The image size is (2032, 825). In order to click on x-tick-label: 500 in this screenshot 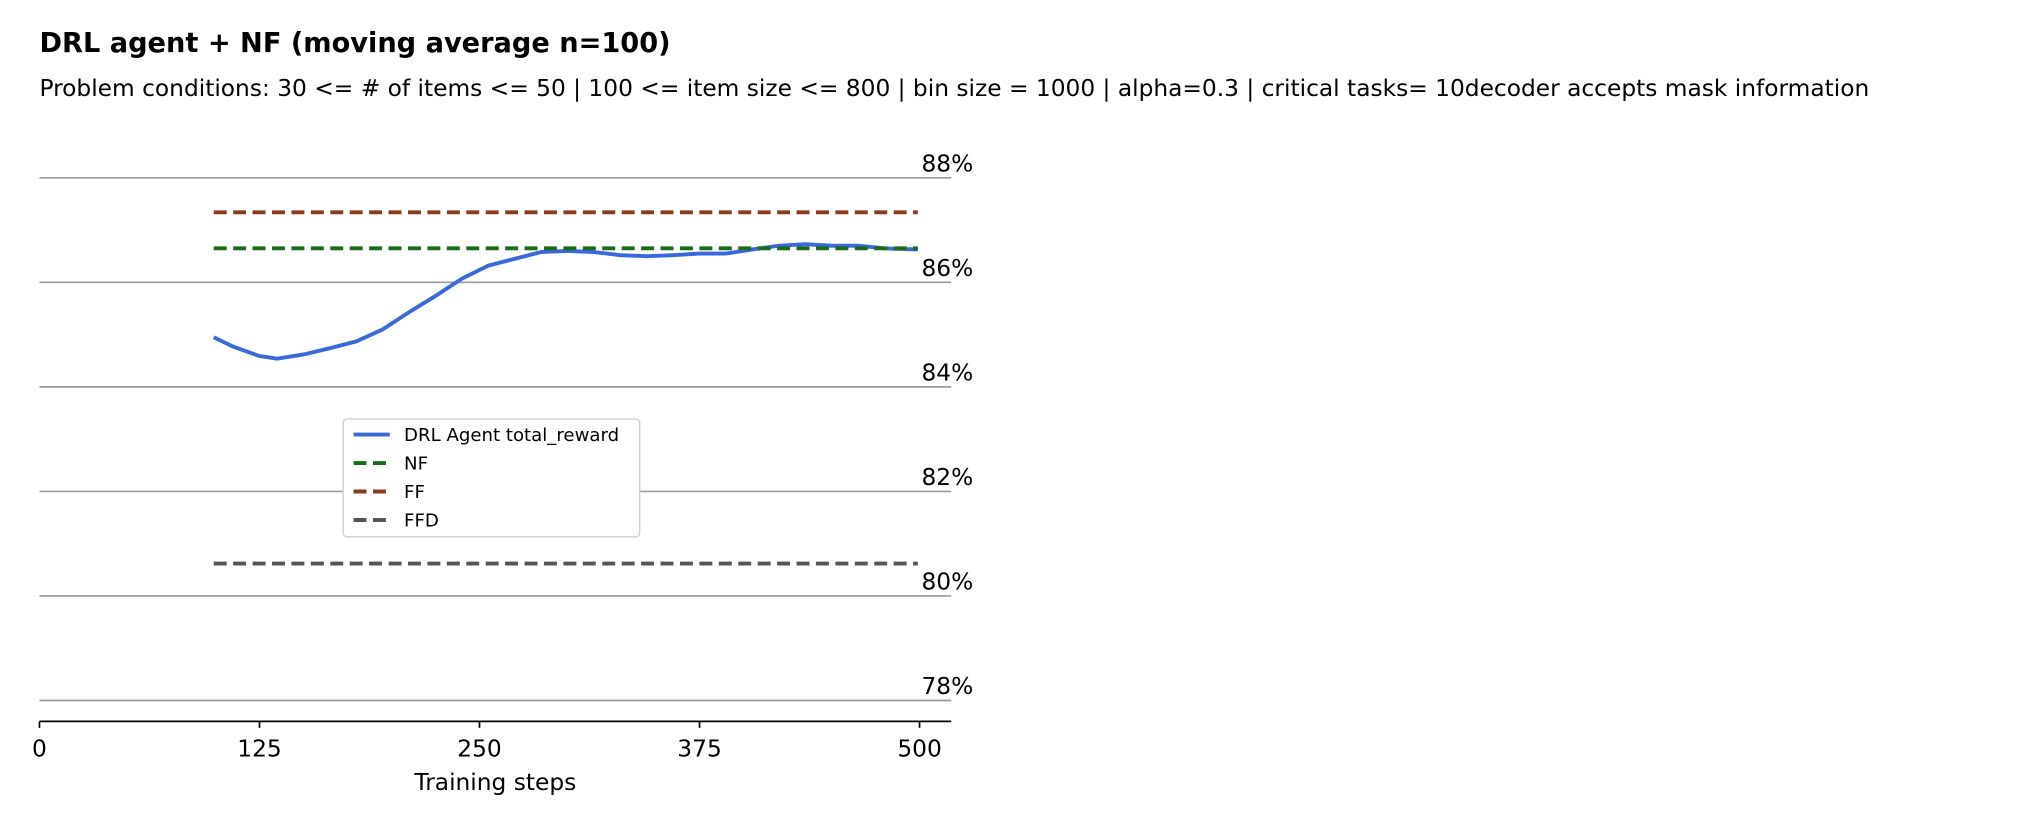, I will do `click(919, 748)`.